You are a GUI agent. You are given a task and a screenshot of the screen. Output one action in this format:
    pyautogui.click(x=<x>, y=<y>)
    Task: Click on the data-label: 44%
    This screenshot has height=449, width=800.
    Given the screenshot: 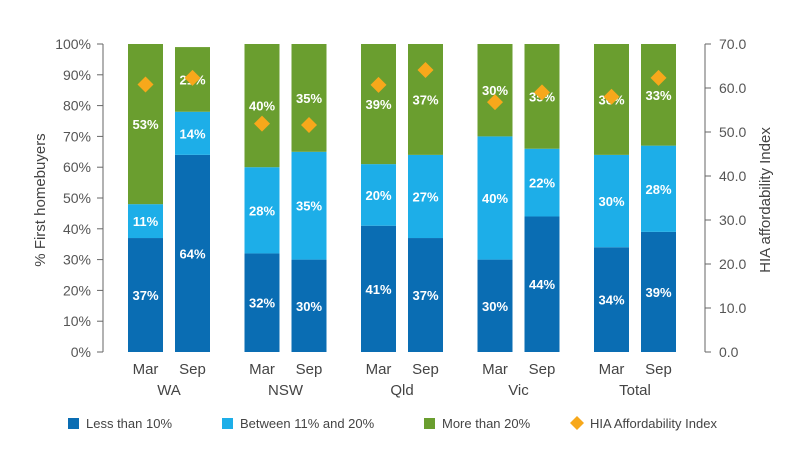 What is the action you would take?
    pyautogui.click(x=542, y=284)
    